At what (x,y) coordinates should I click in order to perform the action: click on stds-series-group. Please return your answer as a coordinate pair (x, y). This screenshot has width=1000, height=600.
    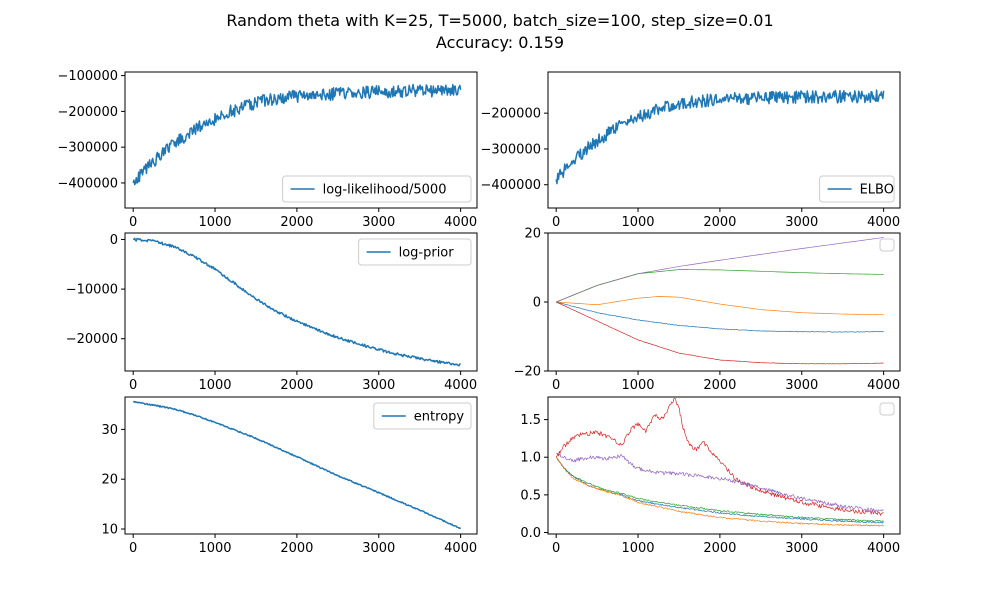
    Looking at the image, I should click on (719, 462).